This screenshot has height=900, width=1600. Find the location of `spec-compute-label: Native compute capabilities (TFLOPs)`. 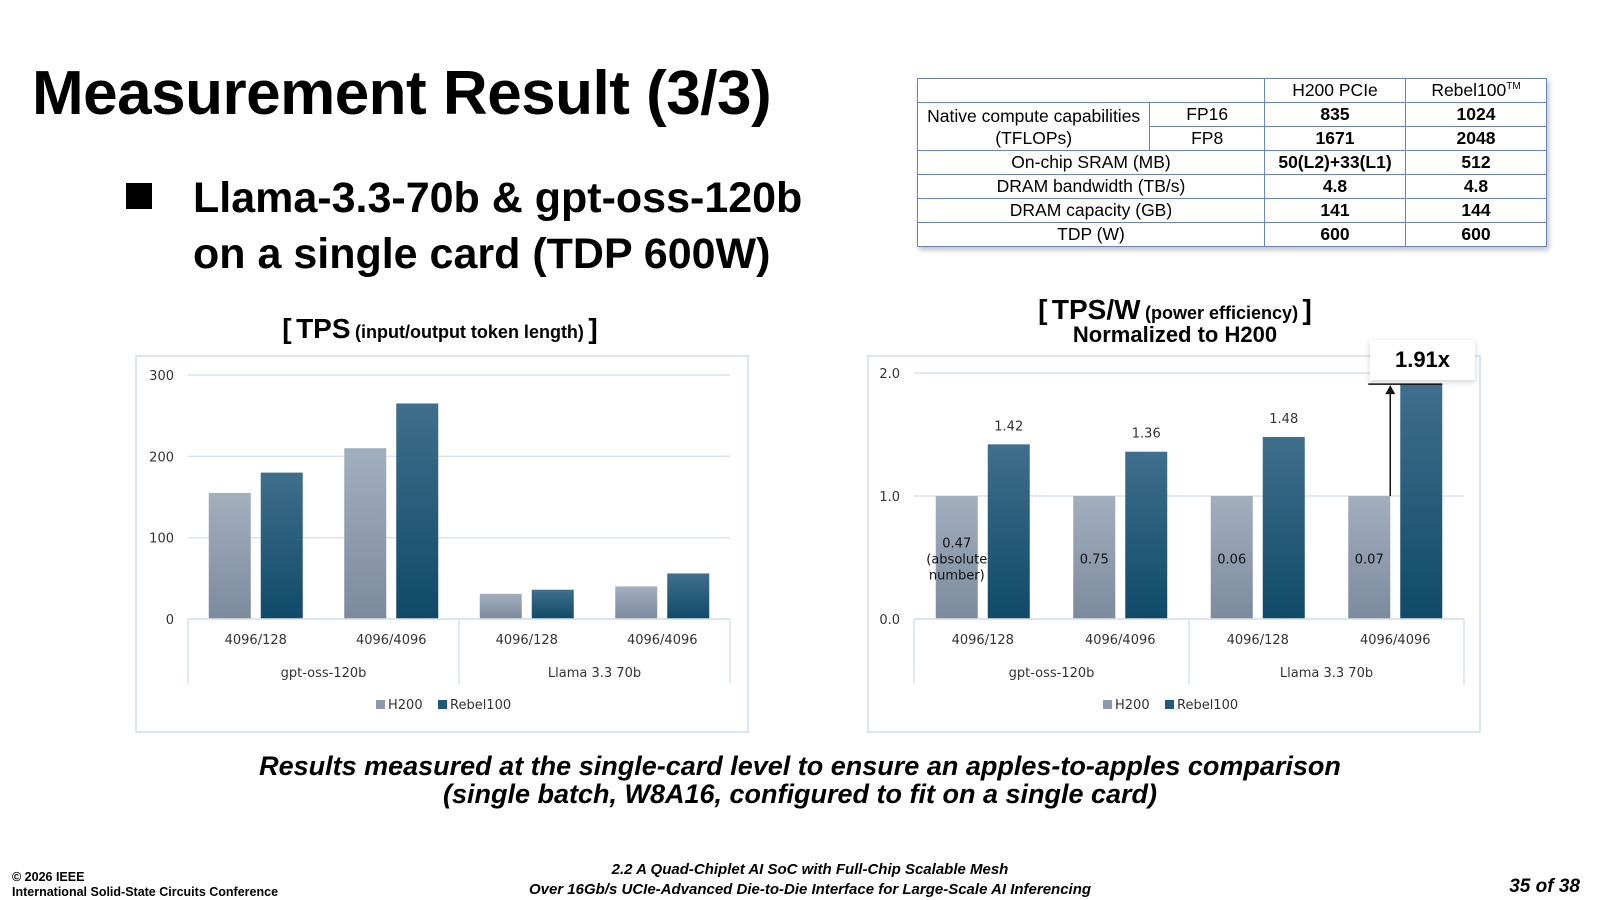

spec-compute-label: Native compute capabilities (TFLOPs) is located at coordinates (1033, 126).